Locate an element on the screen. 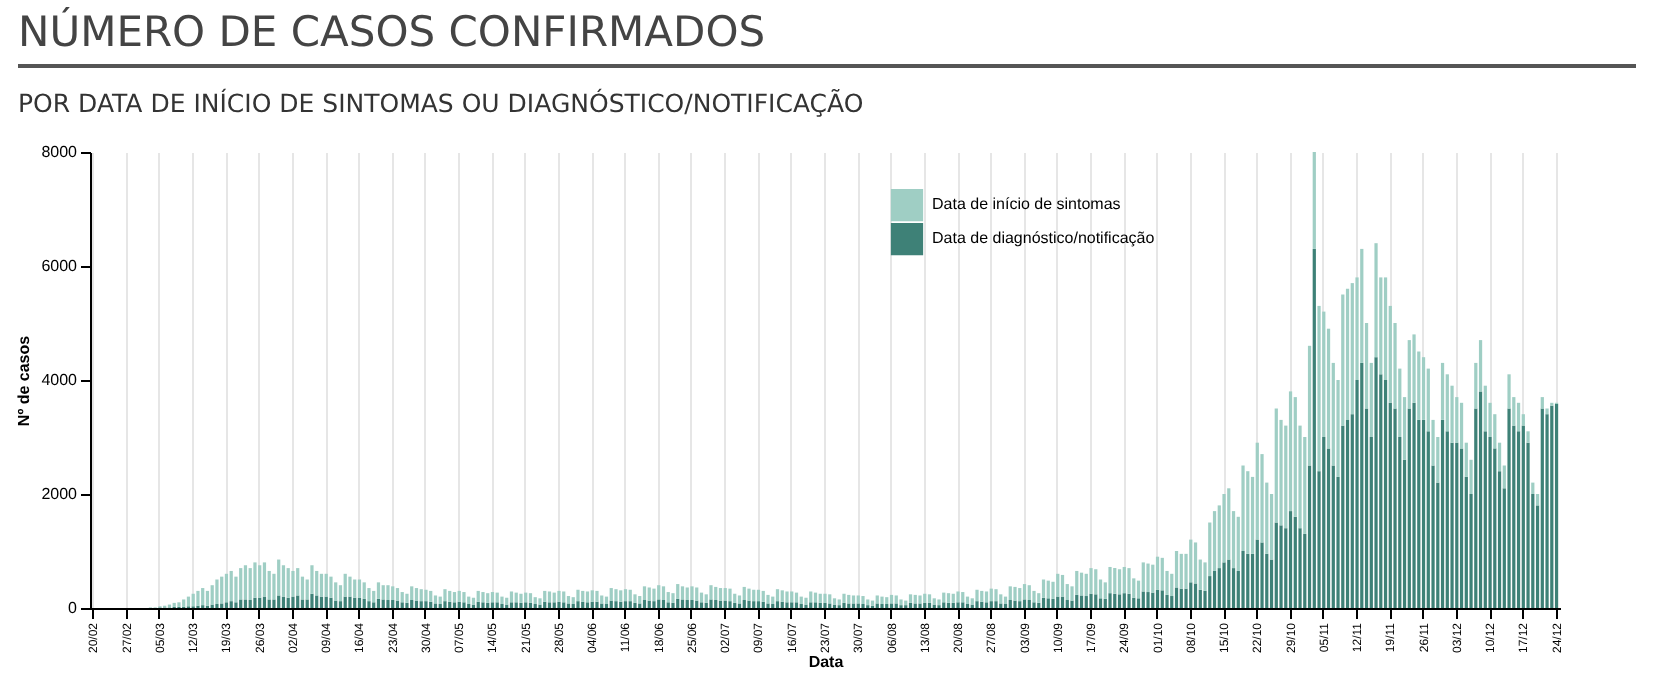 The height and width of the screenshot is (696, 1676). y-tick-label: 6000 is located at coordinates (60, 266).